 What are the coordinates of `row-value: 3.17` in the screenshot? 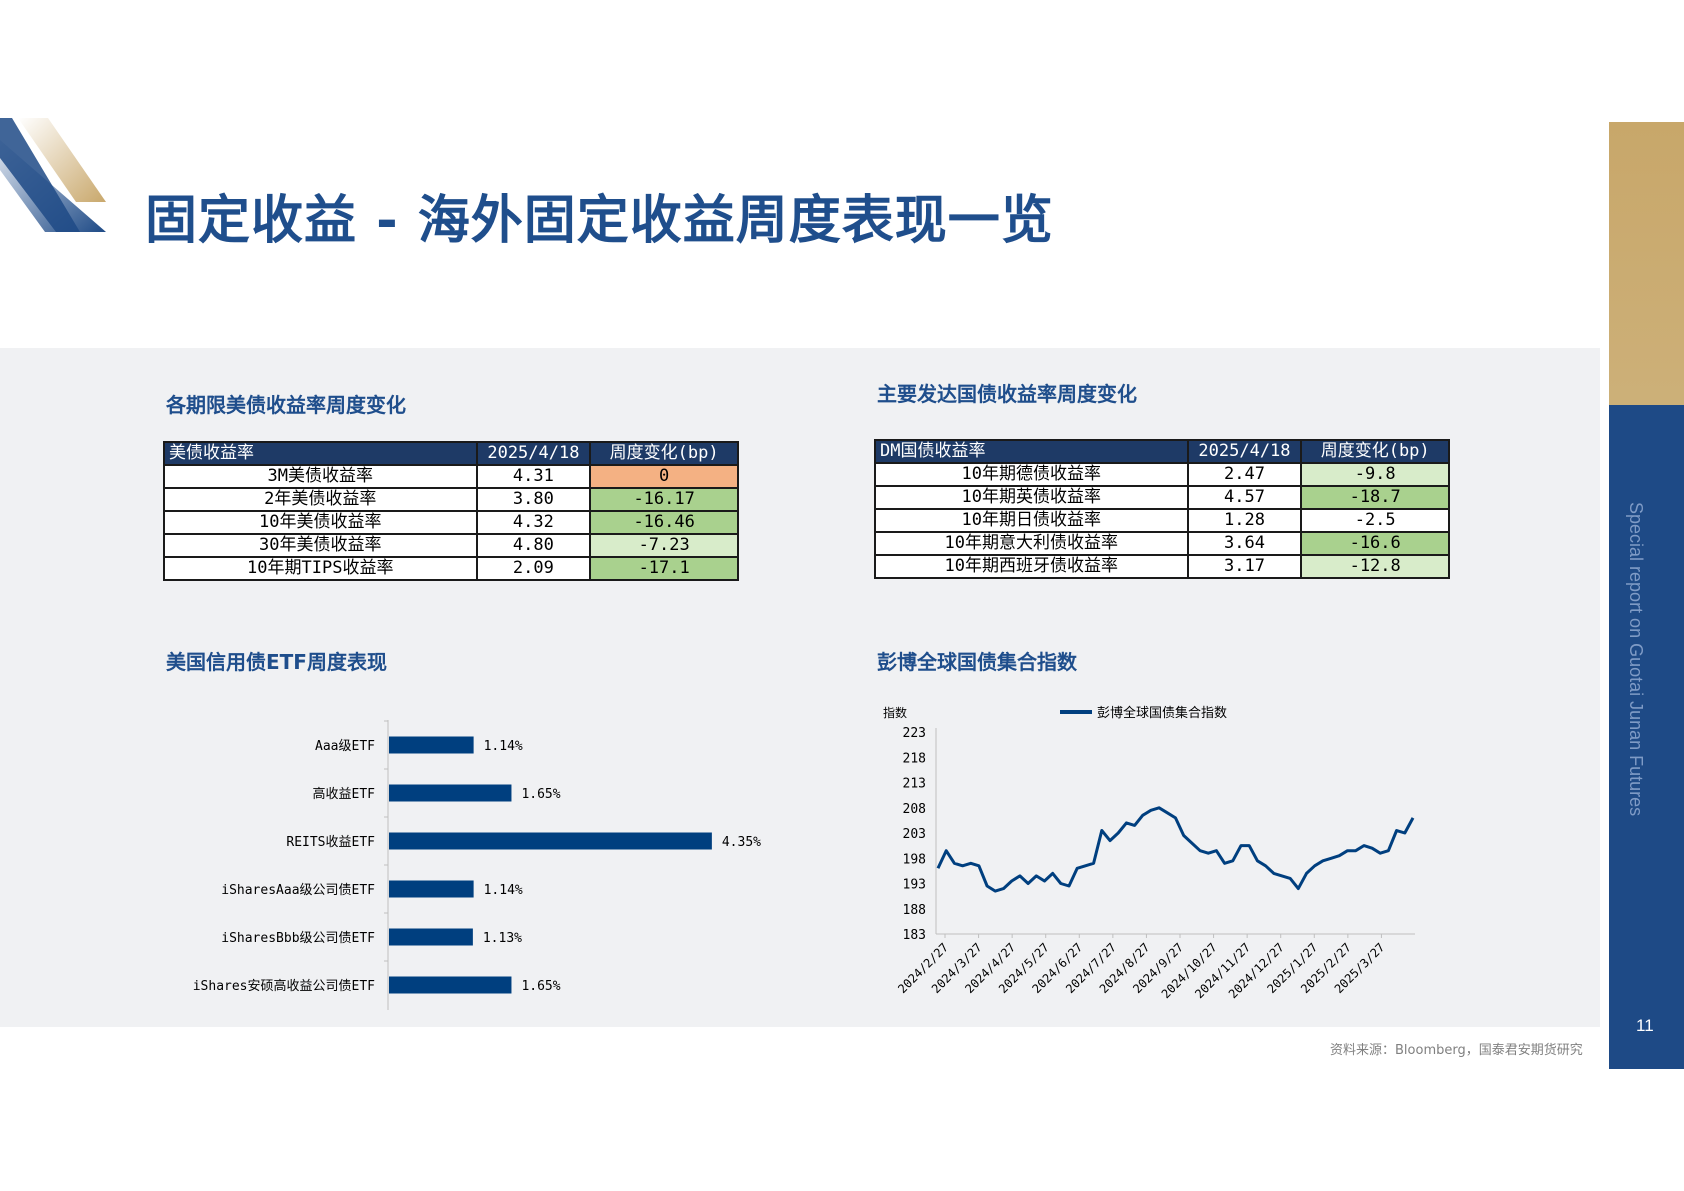 It's located at (1244, 566).